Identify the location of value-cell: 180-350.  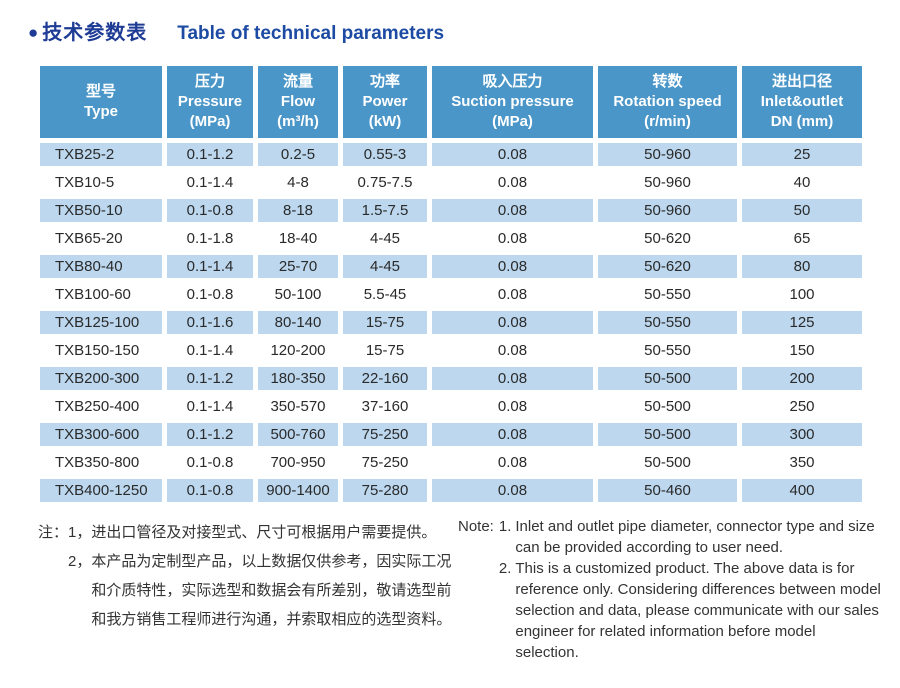
(298, 378).